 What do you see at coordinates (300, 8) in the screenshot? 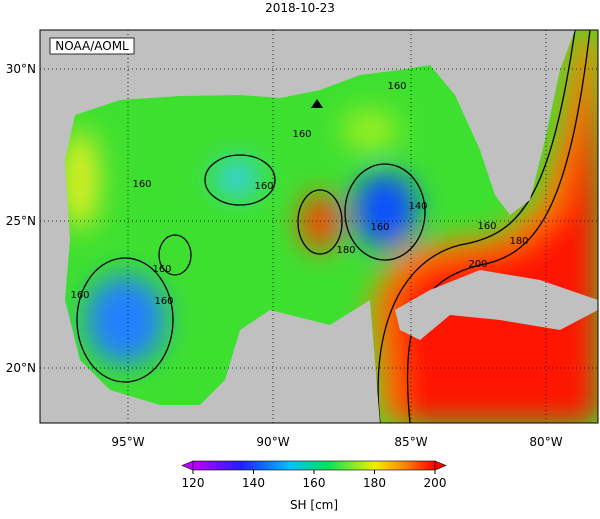
I see `title: 2018-10-23` at bounding box center [300, 8].